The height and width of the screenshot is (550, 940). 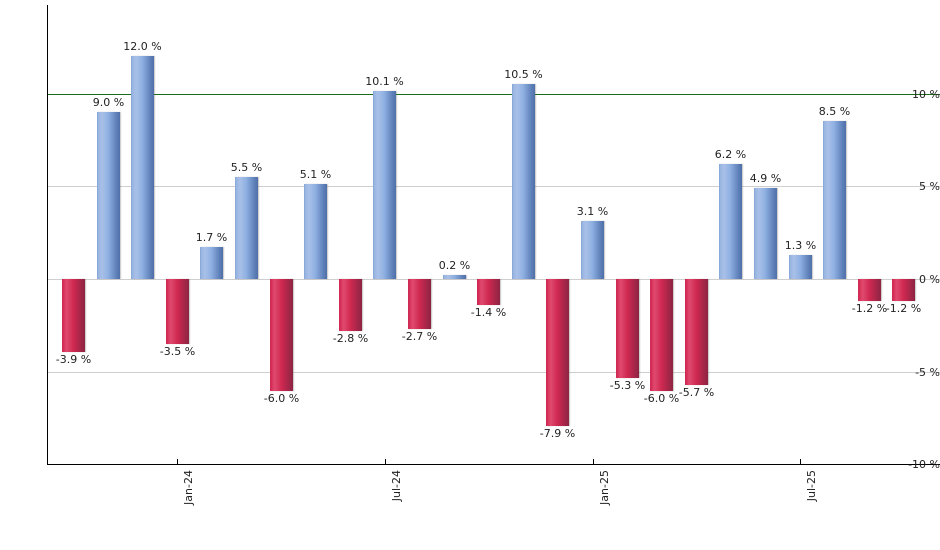 I want to click on bar-value-label-2: 12.0 %, so click(x=142, y=46).